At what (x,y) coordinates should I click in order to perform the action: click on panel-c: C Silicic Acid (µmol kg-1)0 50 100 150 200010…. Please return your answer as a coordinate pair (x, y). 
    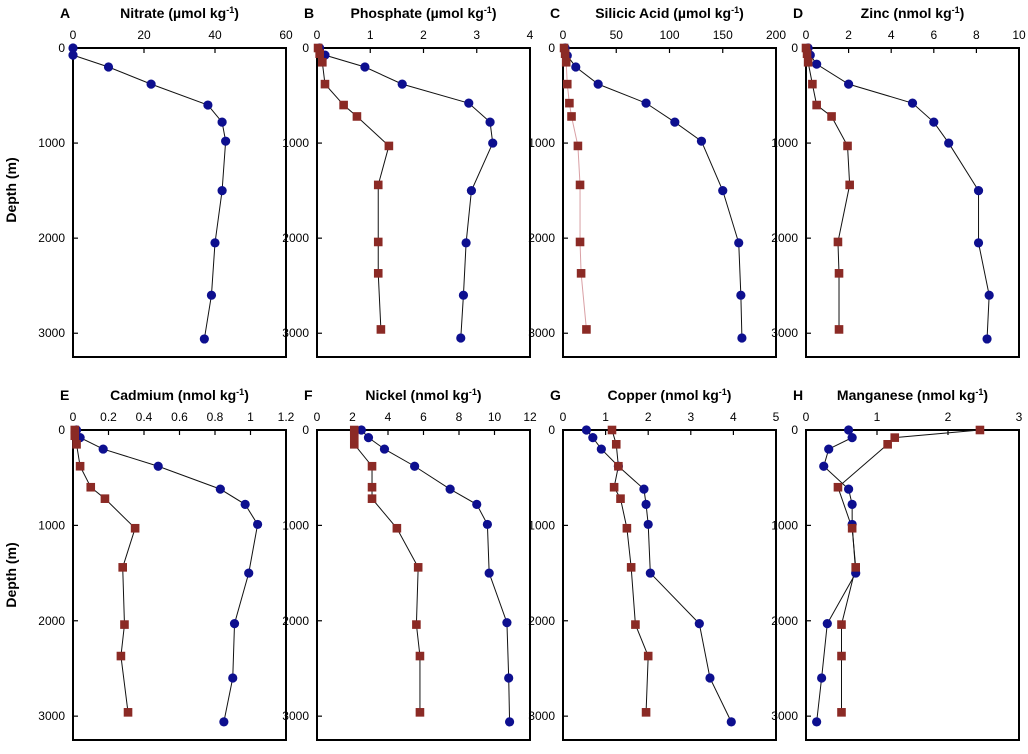
    Looking at the image, I should click on (657, 181).